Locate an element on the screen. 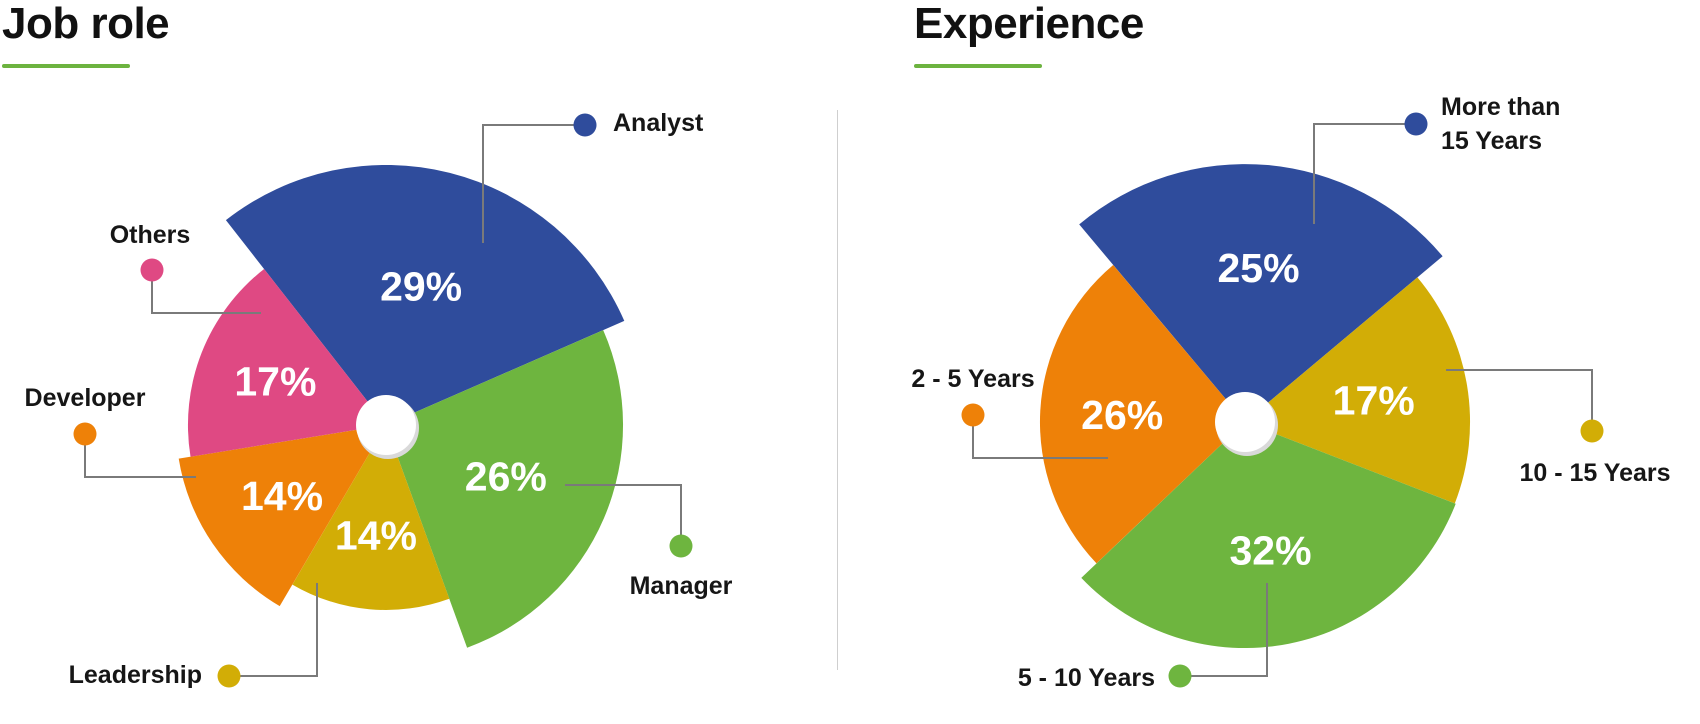  job-role-legend-dot-others is located at coordinates (152, 270).